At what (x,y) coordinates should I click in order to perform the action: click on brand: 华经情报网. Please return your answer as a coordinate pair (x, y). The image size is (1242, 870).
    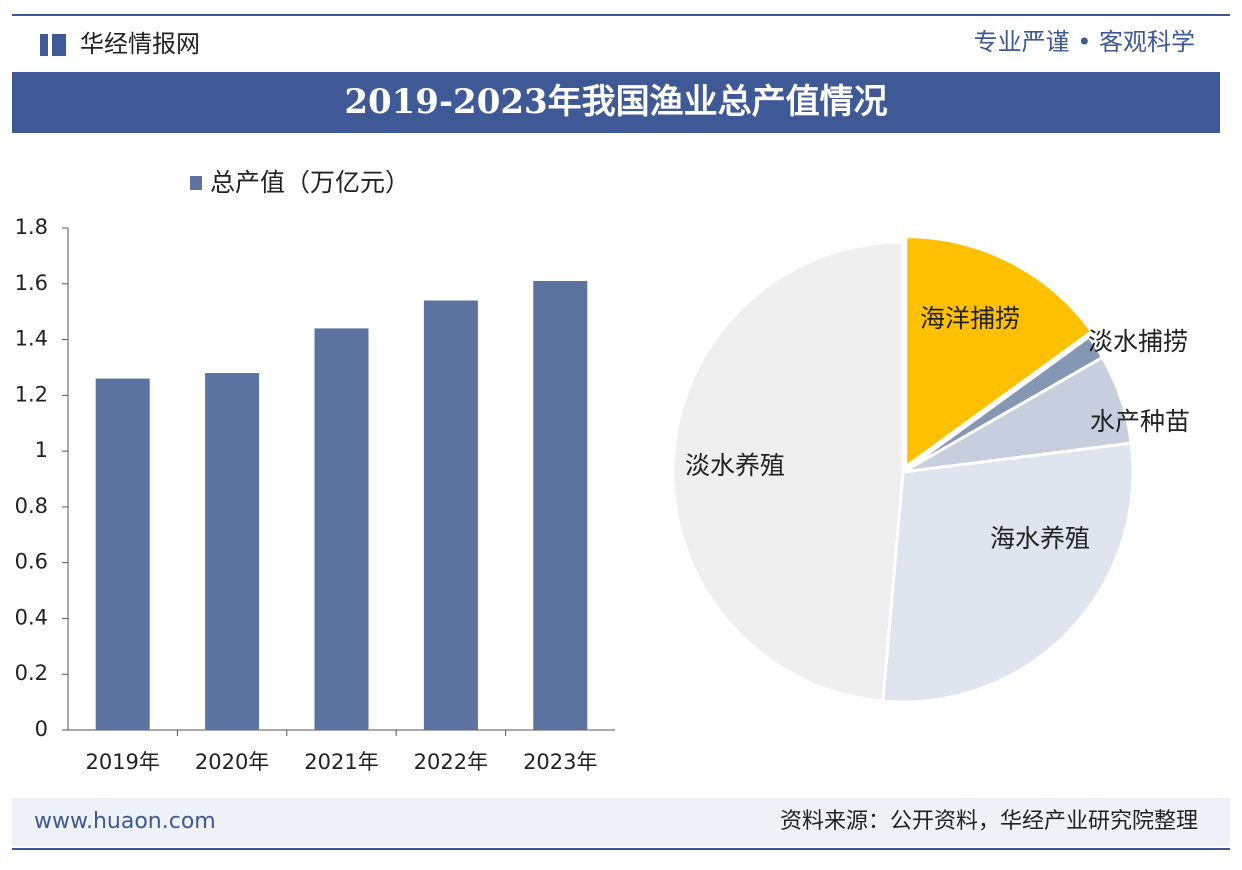
    Looking at the image, I should click on (140, 44).